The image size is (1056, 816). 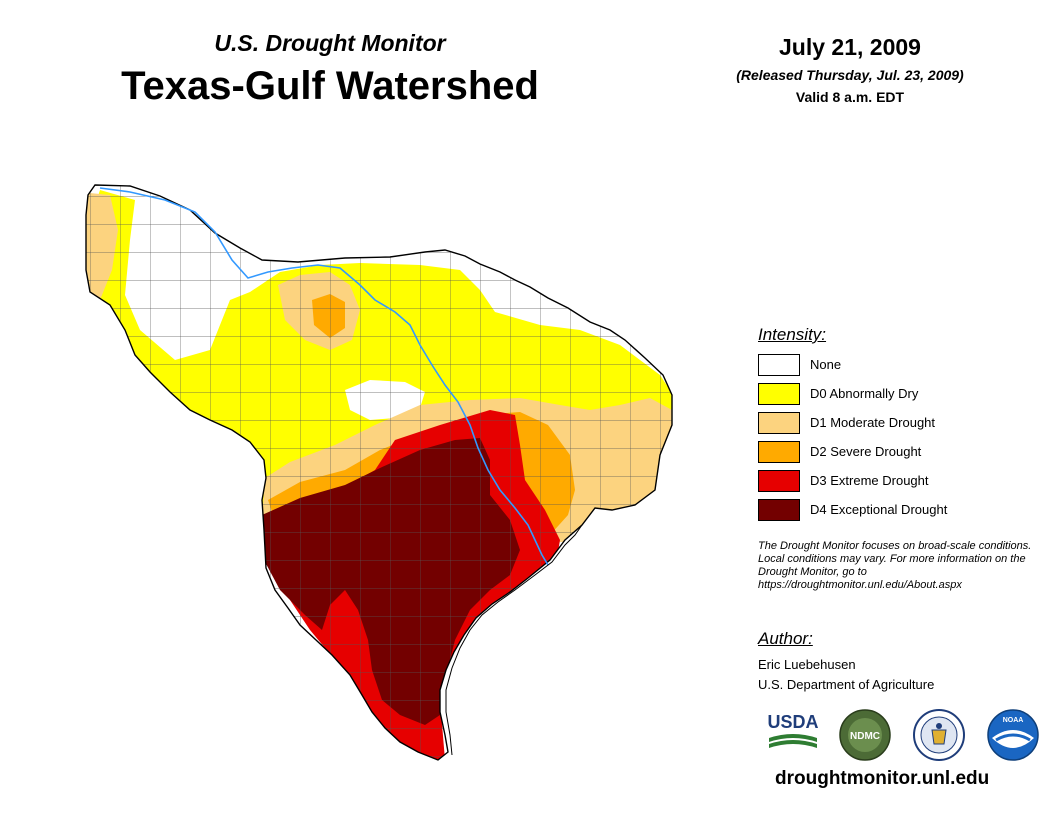 What do you see at coordinates (330, 86) in the screenshot?
I see `map-title: Texas-Gulf Watershed` at bounding box center [330, 86].